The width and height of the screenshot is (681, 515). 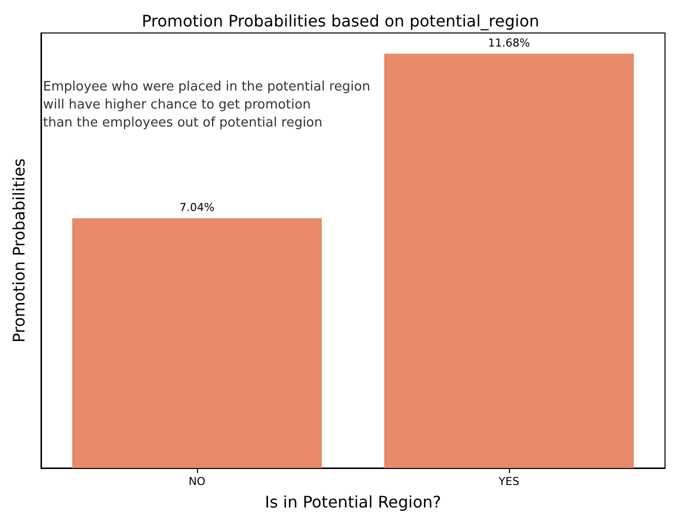 I want to click on annotation: Employee who were placed in the potential region will have higher chance to get promotion than the employees out of potential region, so click(x=206, y=105).